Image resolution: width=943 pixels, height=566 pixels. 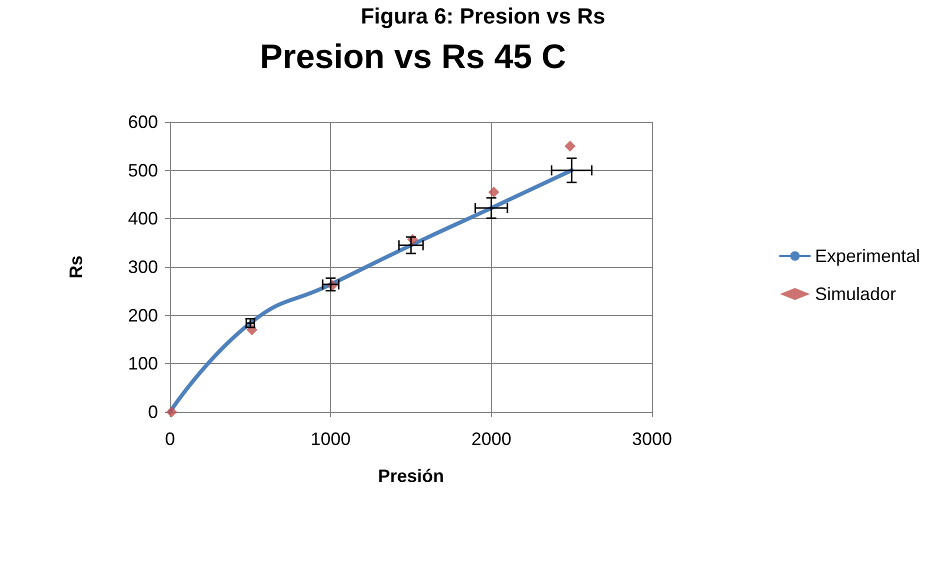 I want to click on legend-label: Simulador, so click(x=855, y=294).